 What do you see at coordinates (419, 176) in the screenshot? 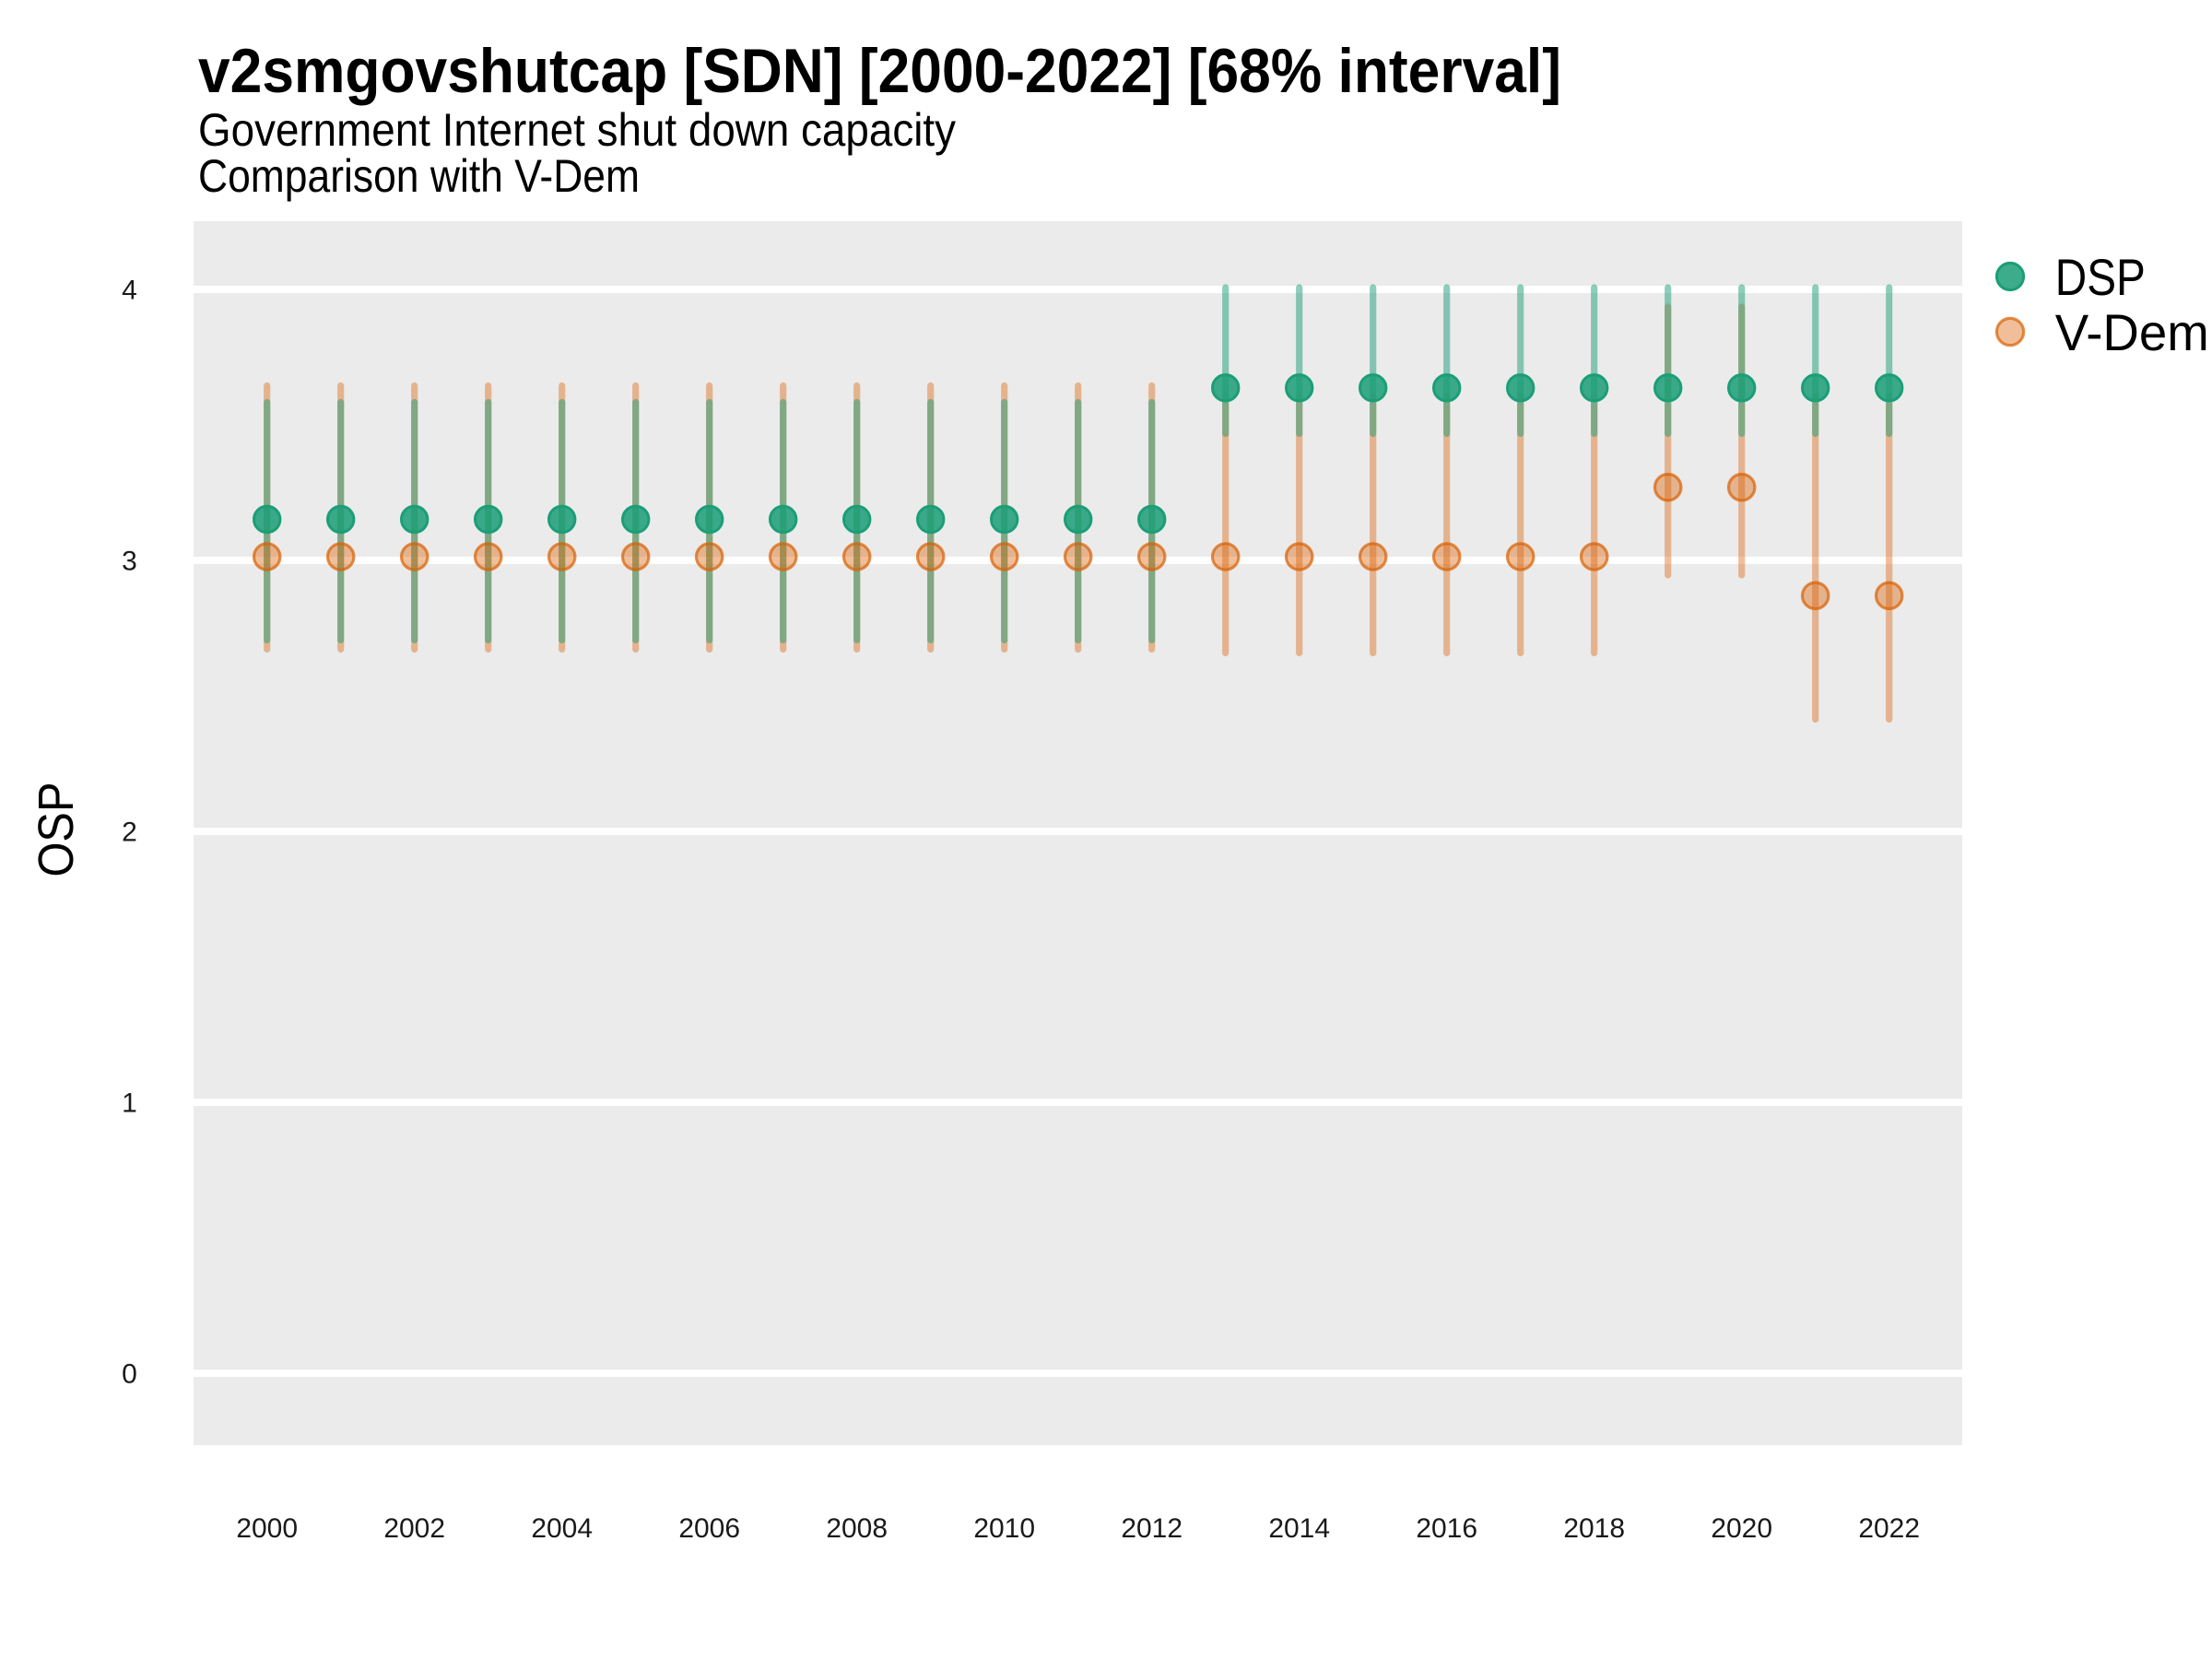
I see `svg-text: Comparison with V-Dem` at bounding box center [419, 176].